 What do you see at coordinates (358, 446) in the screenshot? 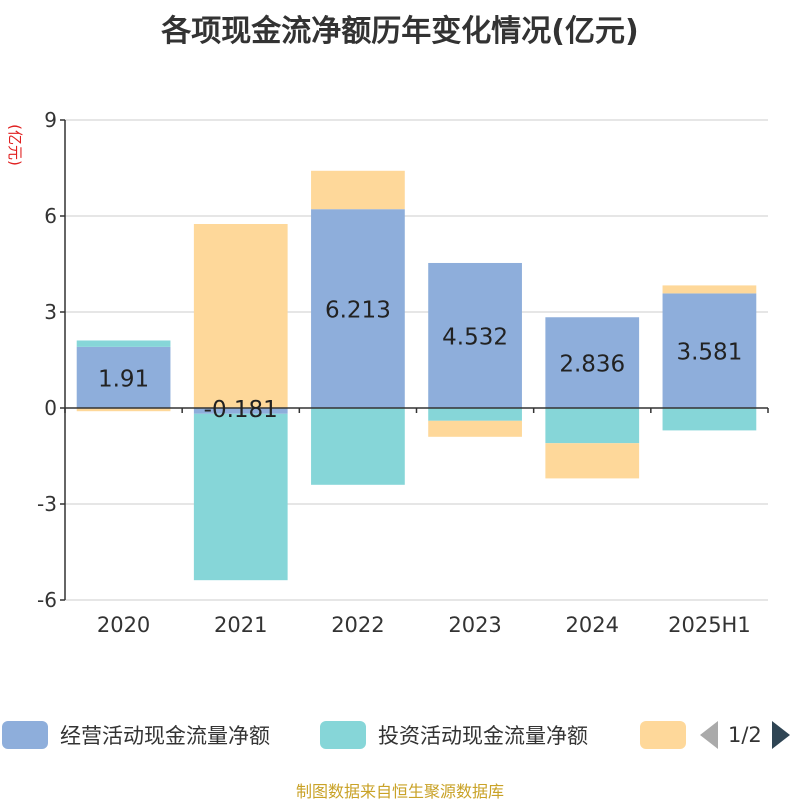
I see `bar-investing-2022` at bounding box center [358, 446].